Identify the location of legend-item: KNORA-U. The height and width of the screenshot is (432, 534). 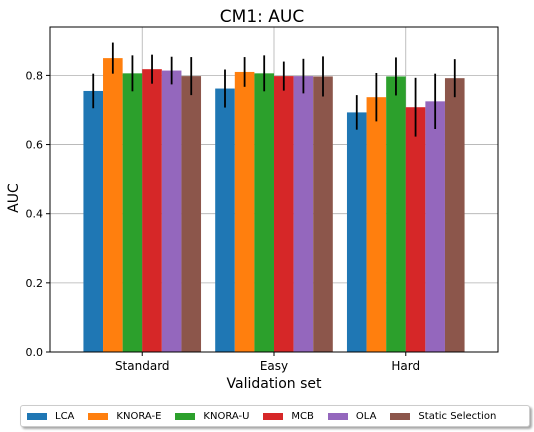
(212, 416).